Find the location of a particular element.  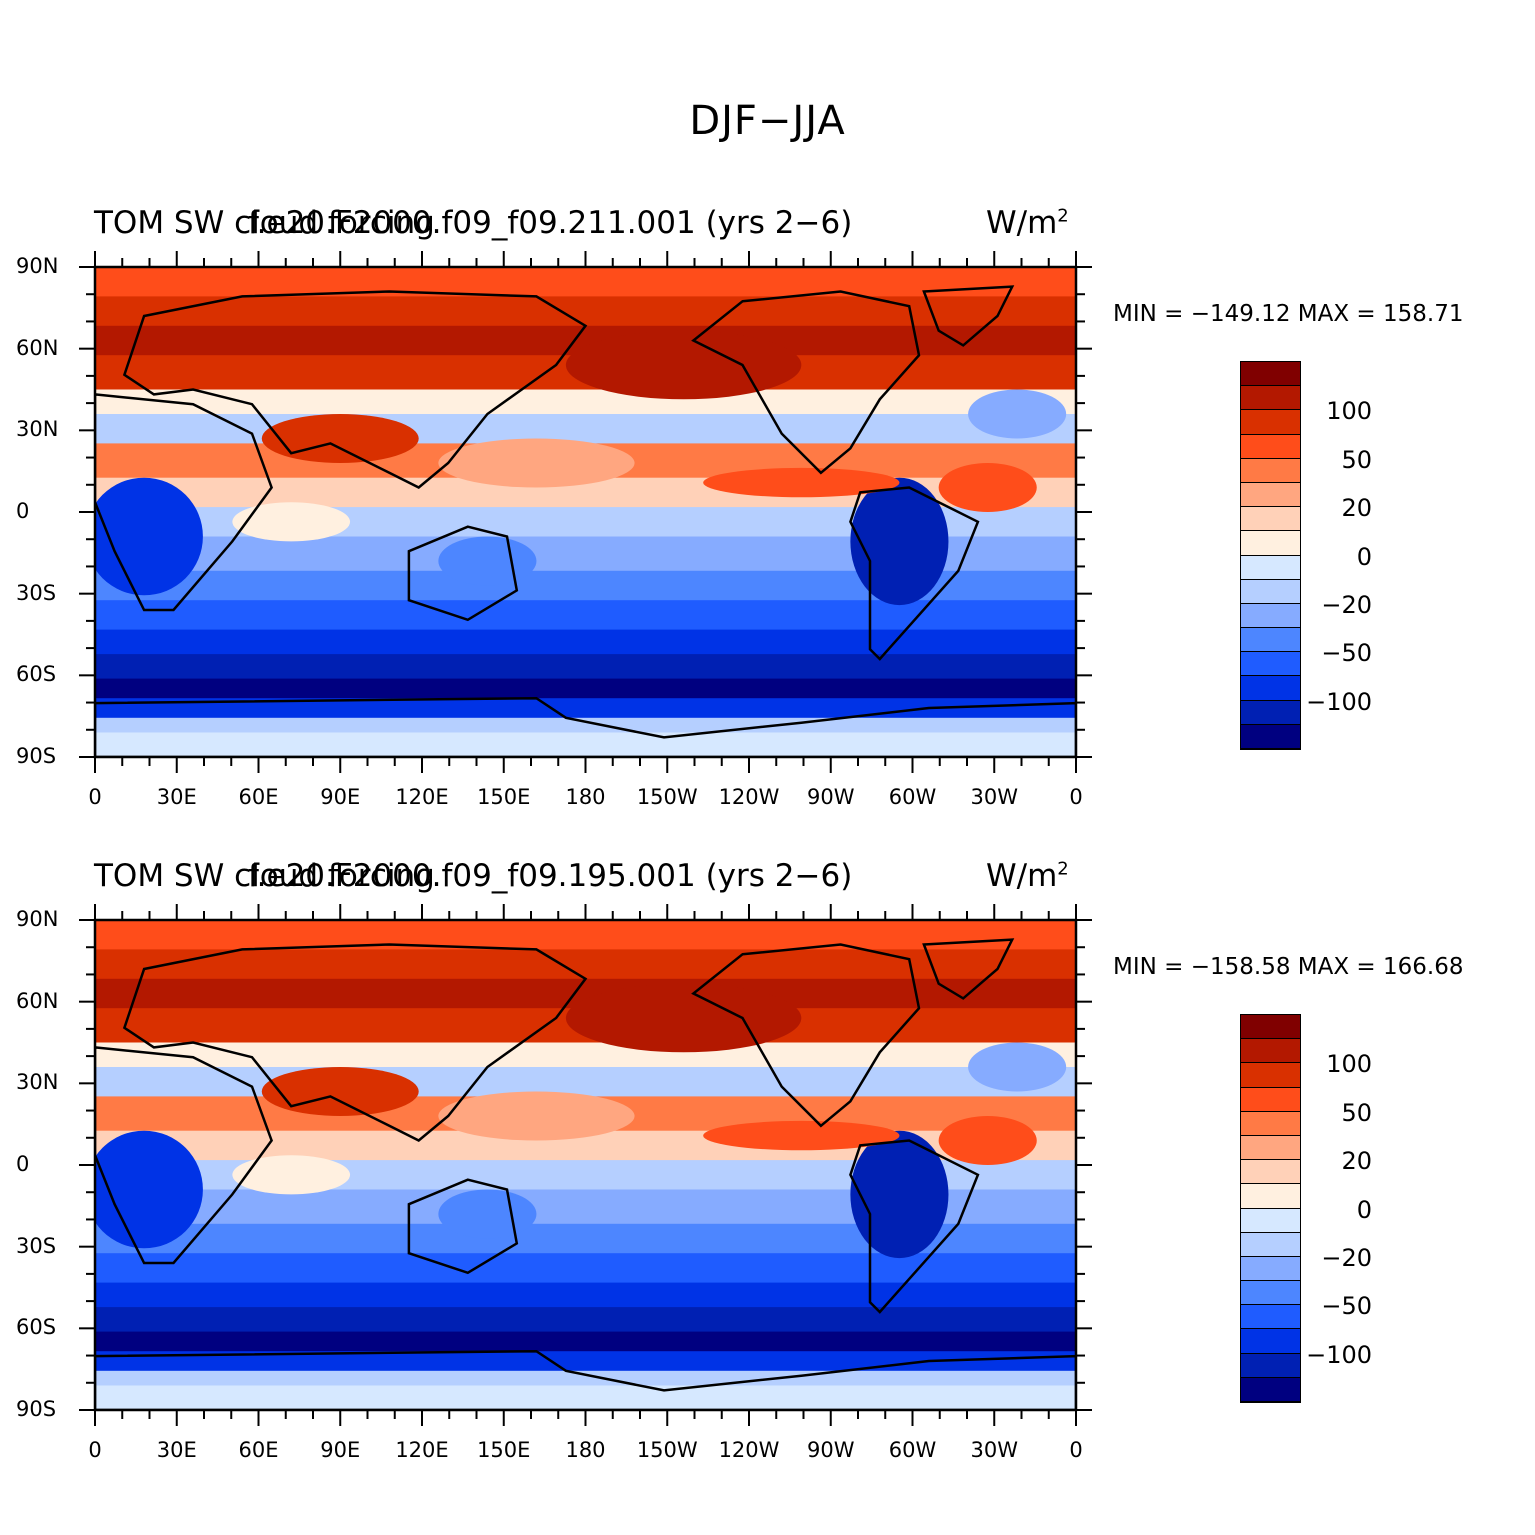

colorbar-tick-label: −20 is located at coordinates (1346, 1258).